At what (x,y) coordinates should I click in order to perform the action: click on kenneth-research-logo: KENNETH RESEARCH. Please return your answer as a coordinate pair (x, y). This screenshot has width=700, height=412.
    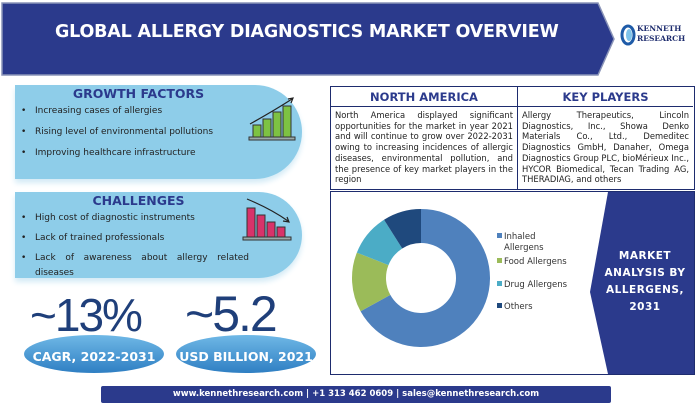
    Looking at the image, I should click on (660, 37).